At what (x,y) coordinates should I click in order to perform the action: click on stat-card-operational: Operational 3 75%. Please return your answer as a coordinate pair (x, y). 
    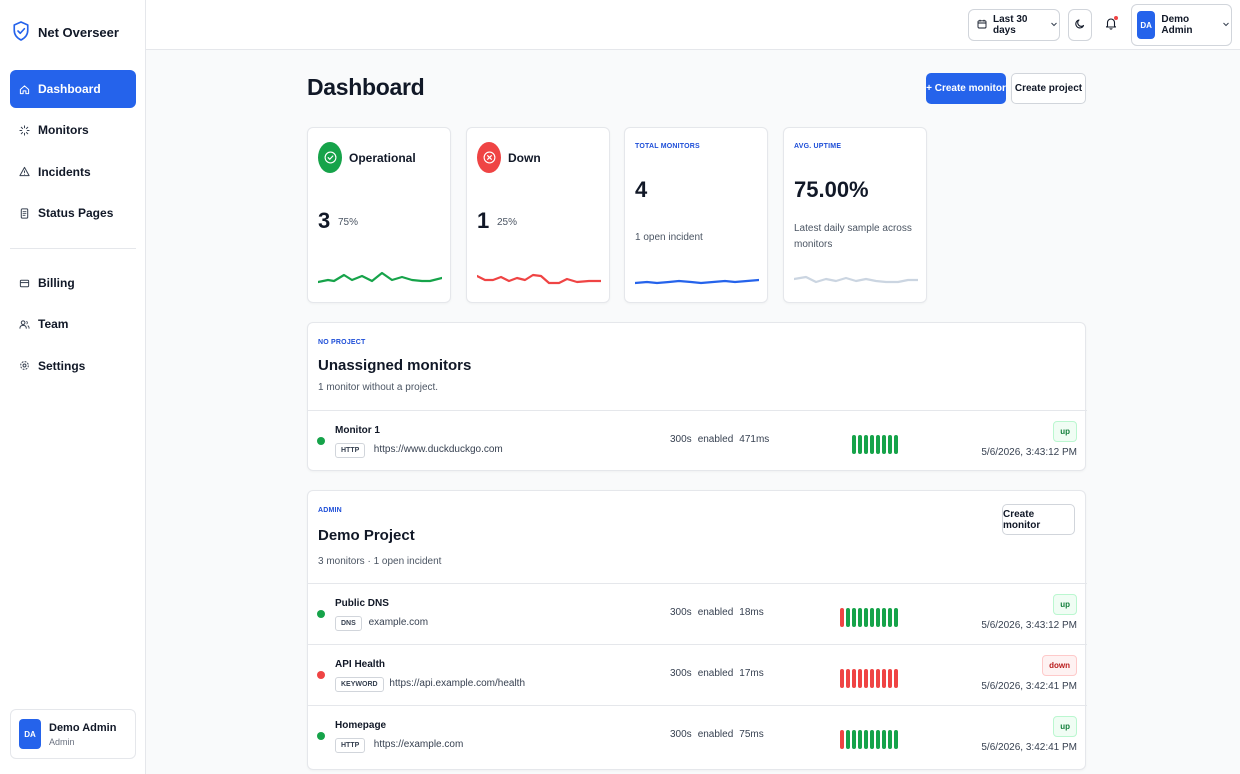
    Looking at the image, I should click on (379, 215).